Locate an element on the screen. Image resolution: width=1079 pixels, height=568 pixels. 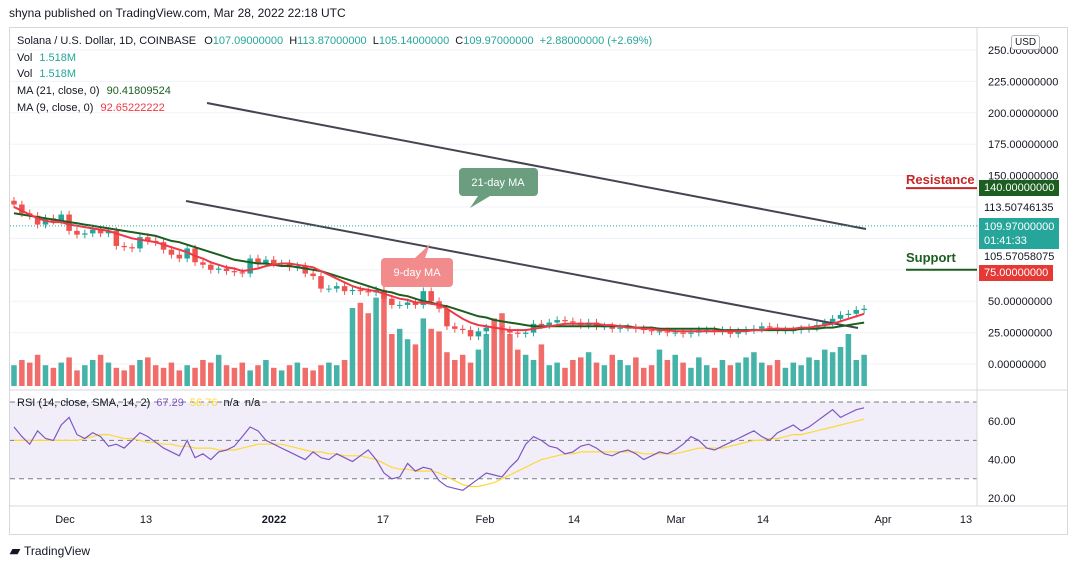
rsi-tick-label: 40.00 is located at coordinates (1002, 461).